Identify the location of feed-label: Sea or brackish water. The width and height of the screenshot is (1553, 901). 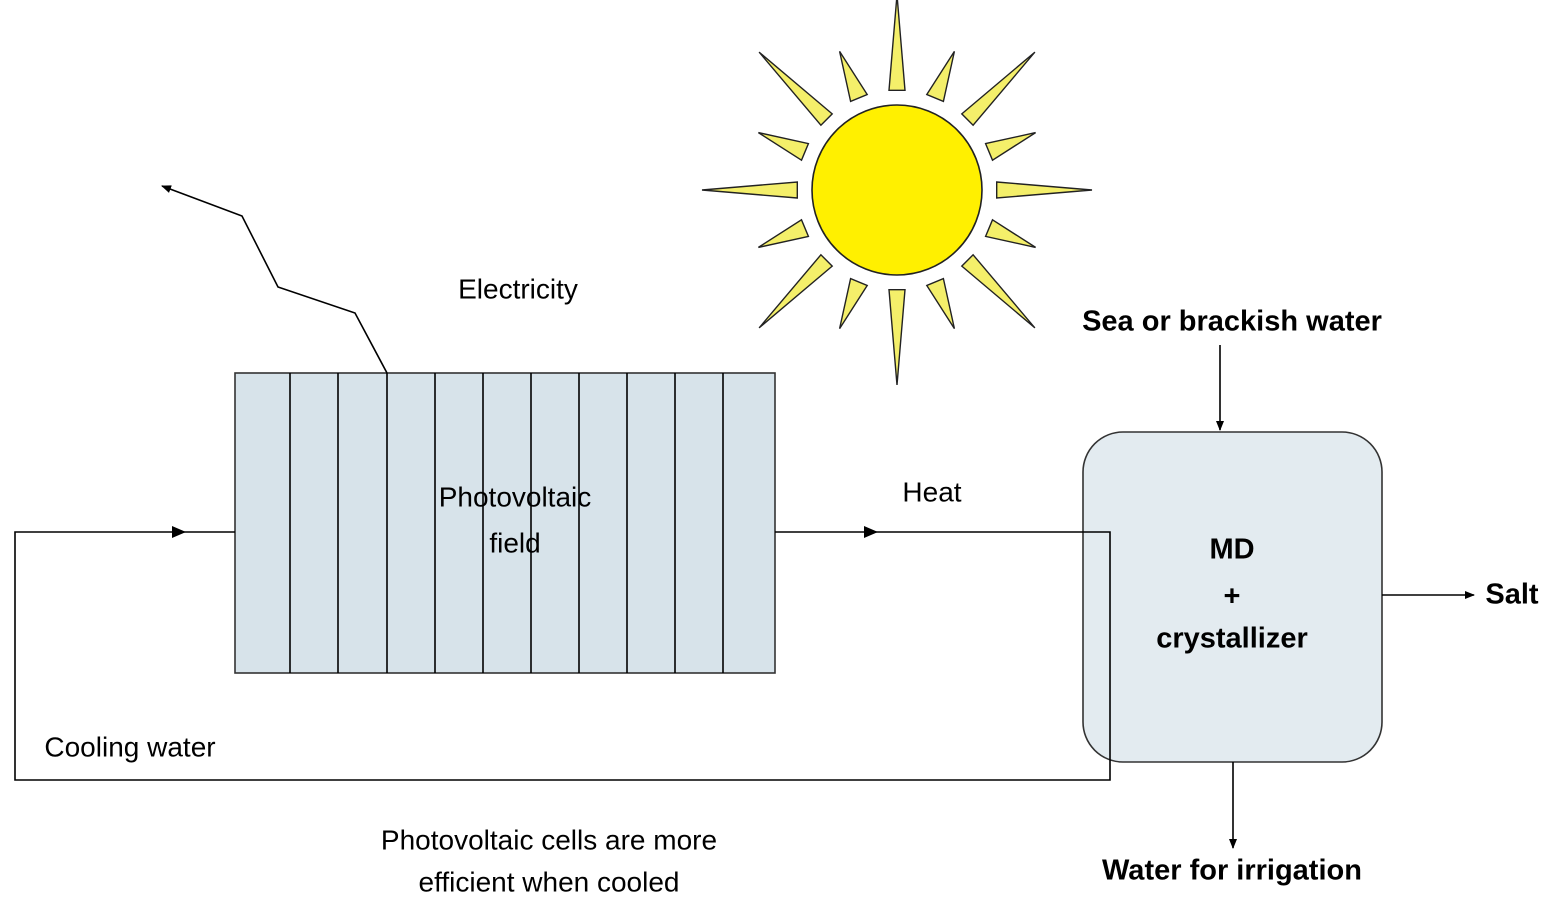
(1232, 322).